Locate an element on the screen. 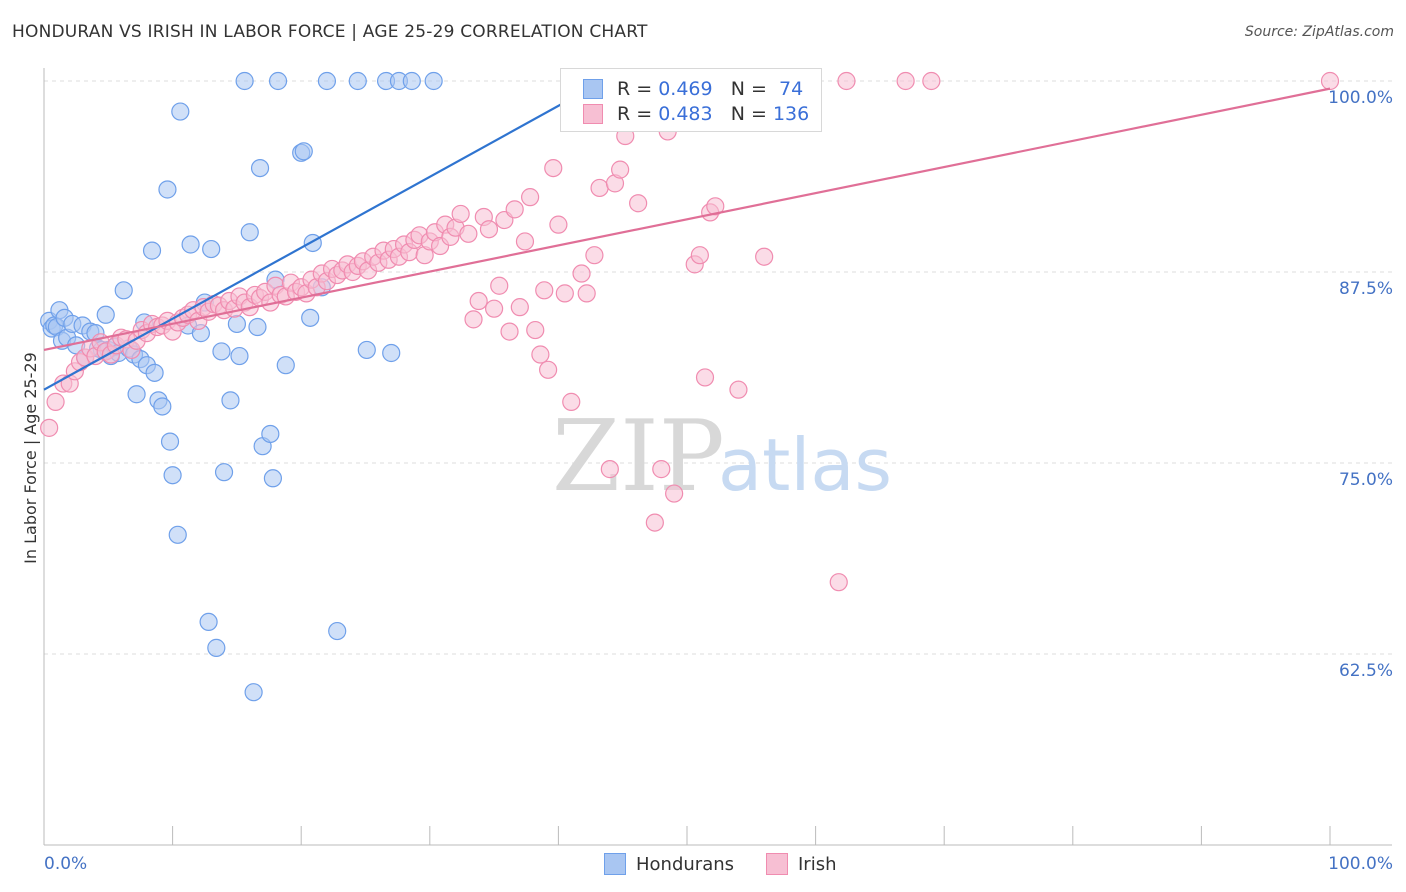 The image size is (1406, 892). legend-row-hondurans: R = 0.469 N = 74 is located at coordinates (693, 89).